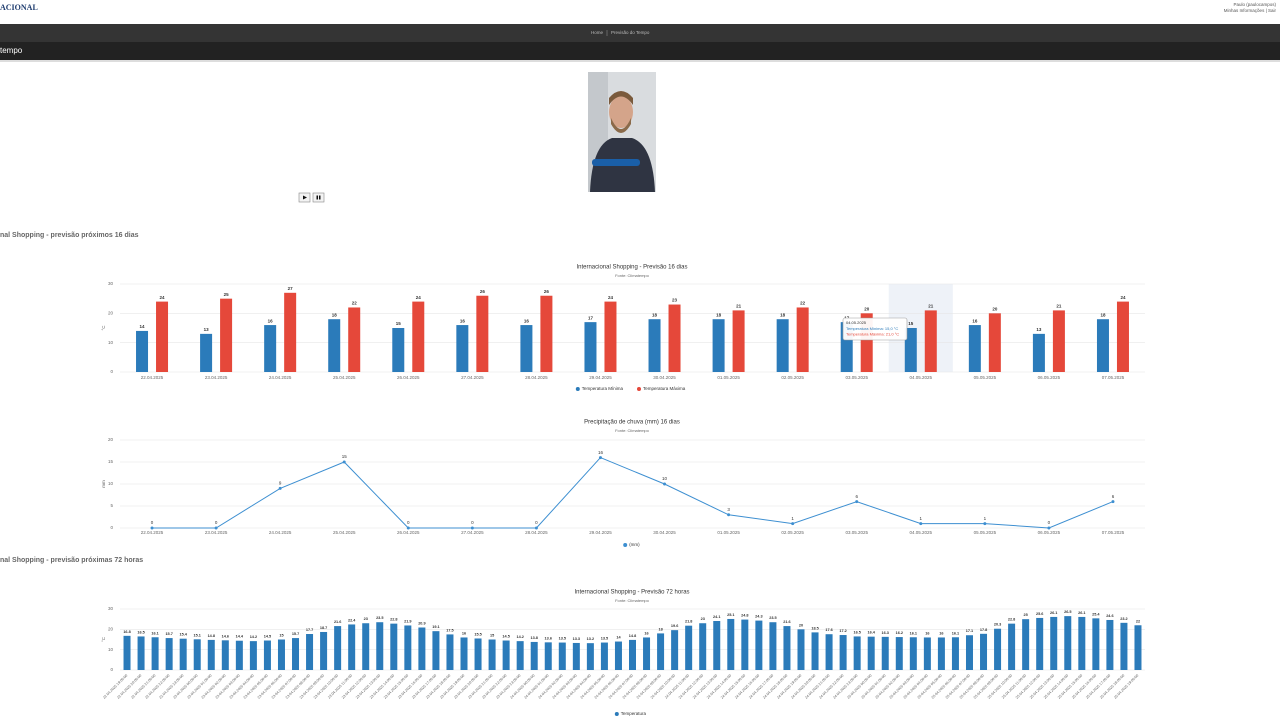 The image size is (1280, 725). Describe the element at coordinates (548, 638) in the screenshot. I see `data-label: 13.6` at that location.